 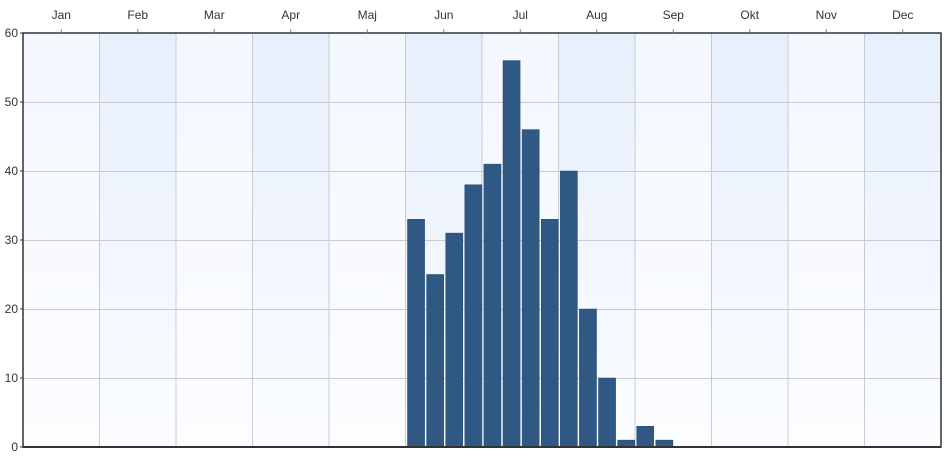 I want to click on month-label-okt: Okt, so click(x=749, y=15).